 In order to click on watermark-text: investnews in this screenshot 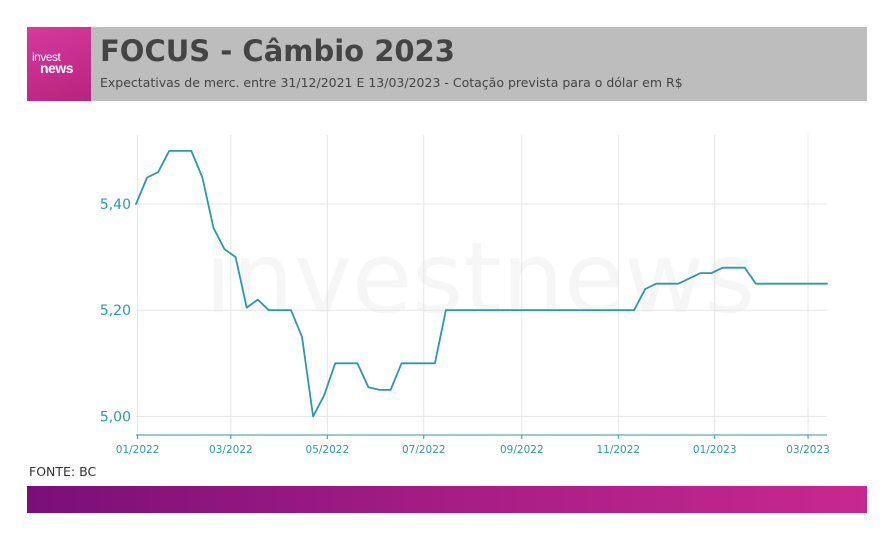, I will do `click(480, 279)`.